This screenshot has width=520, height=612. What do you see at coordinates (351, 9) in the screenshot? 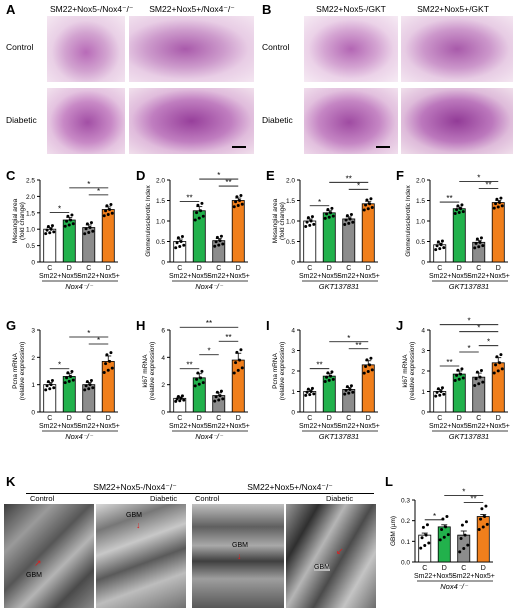
I see `panel-b-column-title-1: SM22+Nox5-/GKT` at bounding box center [351, 9].